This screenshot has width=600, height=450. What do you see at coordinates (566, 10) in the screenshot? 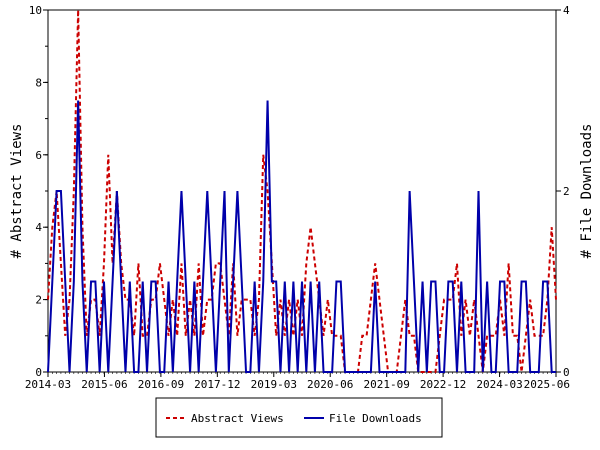
I see `y2-tick-label: 4` at bounding box center [566, 10].